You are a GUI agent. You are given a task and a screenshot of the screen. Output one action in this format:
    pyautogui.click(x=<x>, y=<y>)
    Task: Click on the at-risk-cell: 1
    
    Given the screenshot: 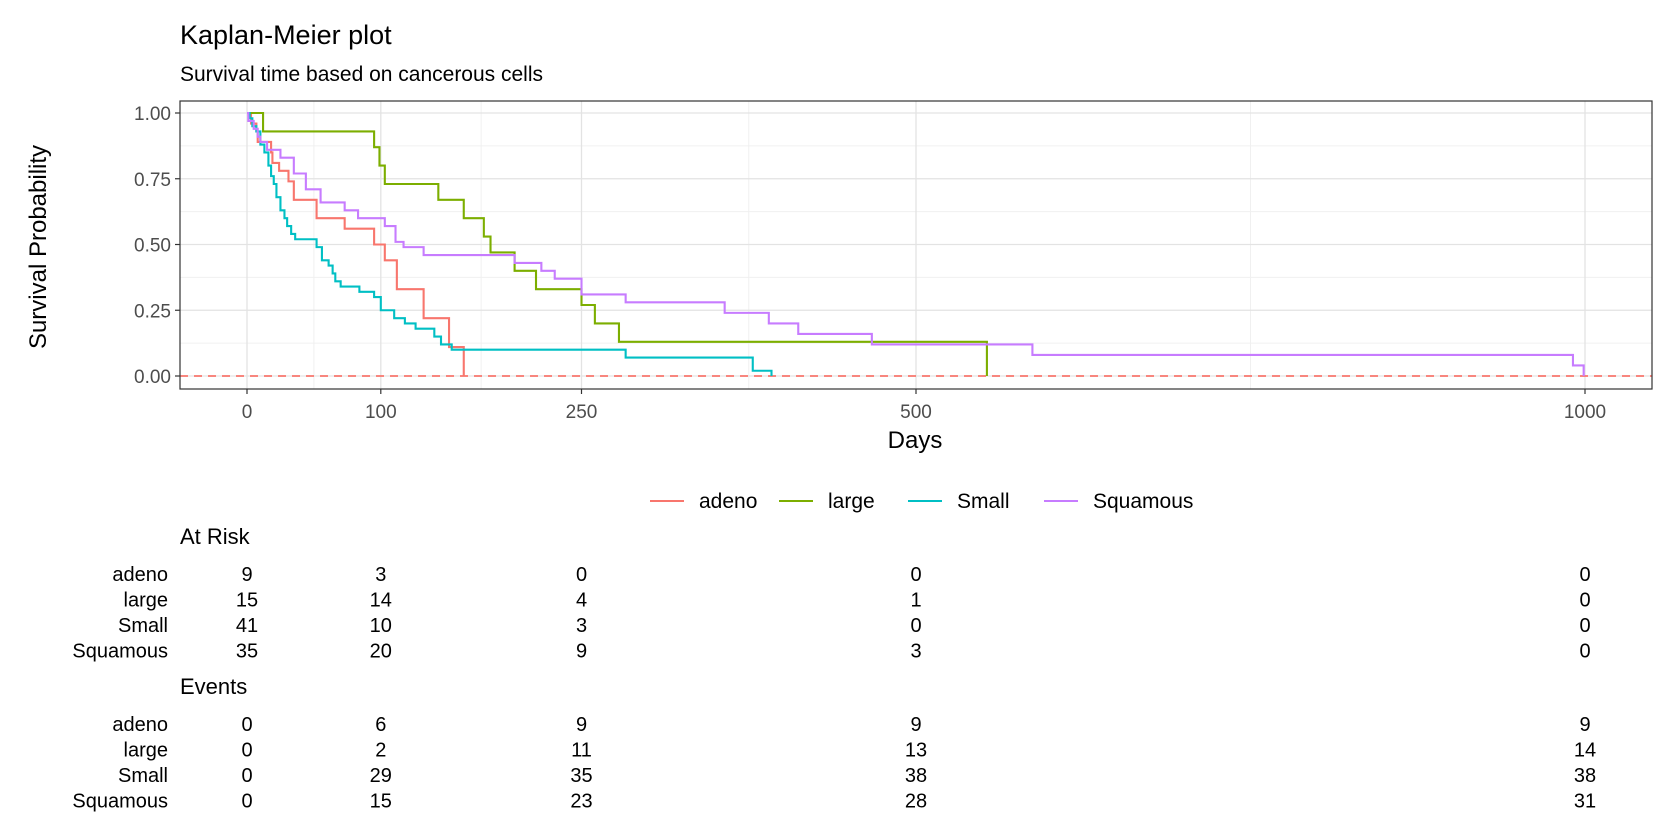 What is the action you would take?
    pyautogui.click(x=915, y=601)
    